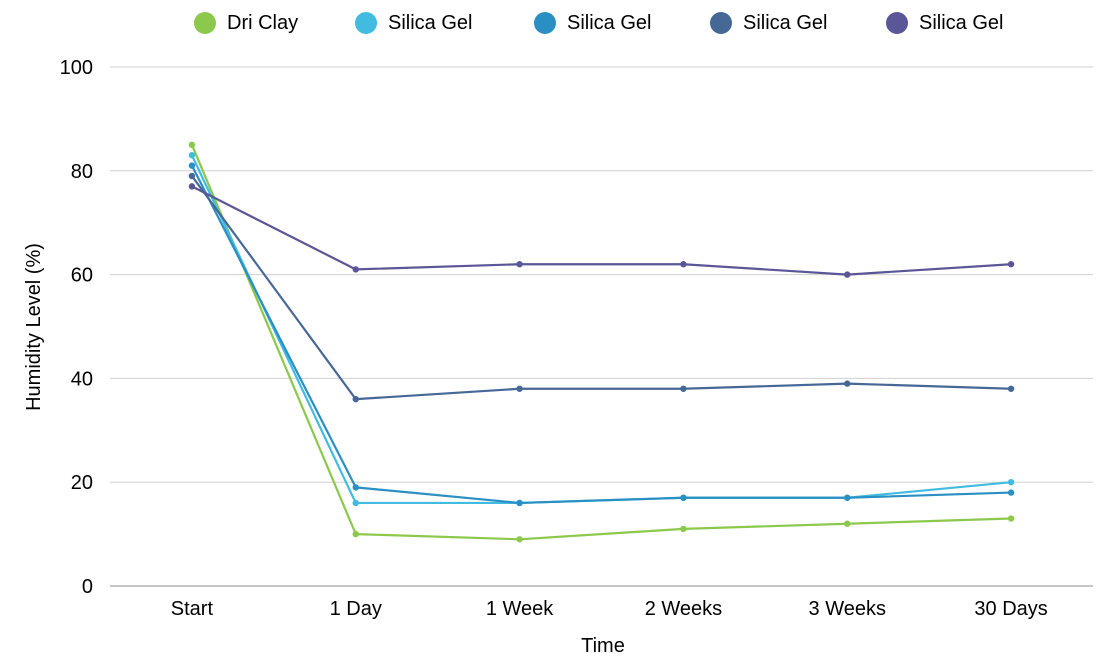  I want to click on series-line, so click(601, 230).